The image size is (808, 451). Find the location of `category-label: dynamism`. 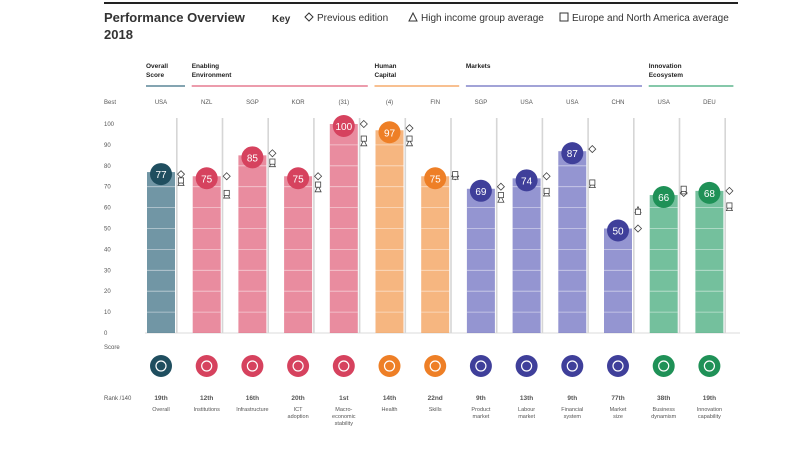

category-label: dynamism is located at coordinates (663, 417).